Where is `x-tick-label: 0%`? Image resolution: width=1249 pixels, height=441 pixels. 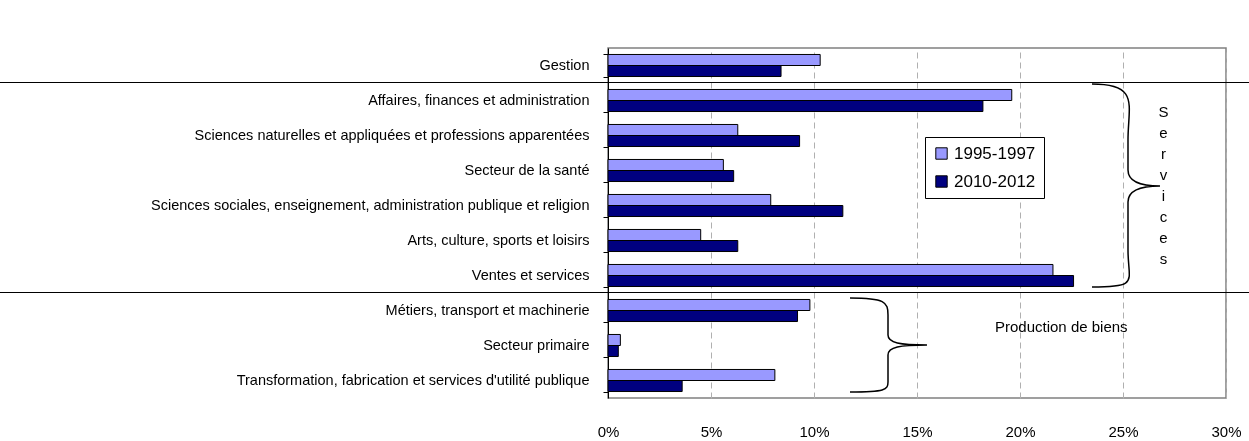 x-tick-label: 0% is located at coordinates (608, 431).